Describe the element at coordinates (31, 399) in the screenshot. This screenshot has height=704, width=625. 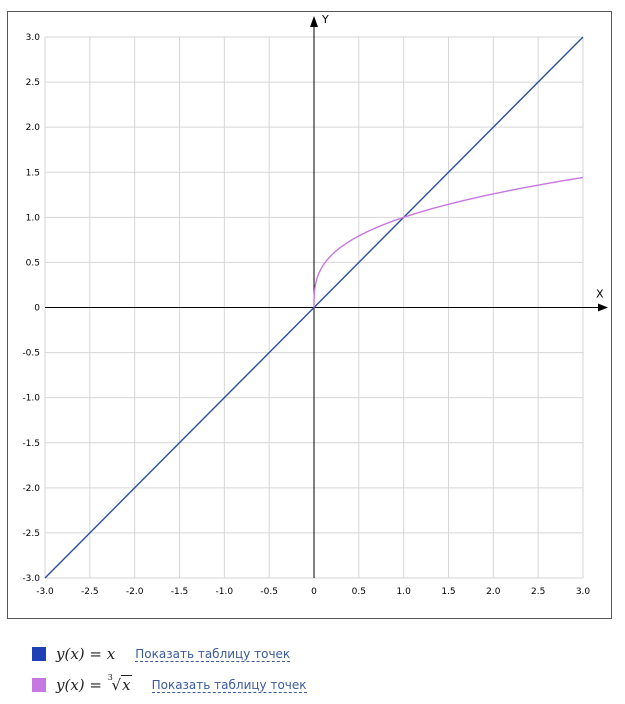
I see `y-tick-label: -1.0` at that location.